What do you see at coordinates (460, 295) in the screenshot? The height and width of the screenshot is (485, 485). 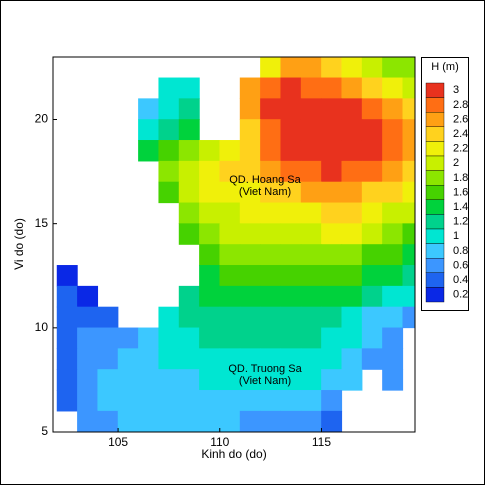 I see `colorbar-label: 0.2` at bounding box center [460, 295].